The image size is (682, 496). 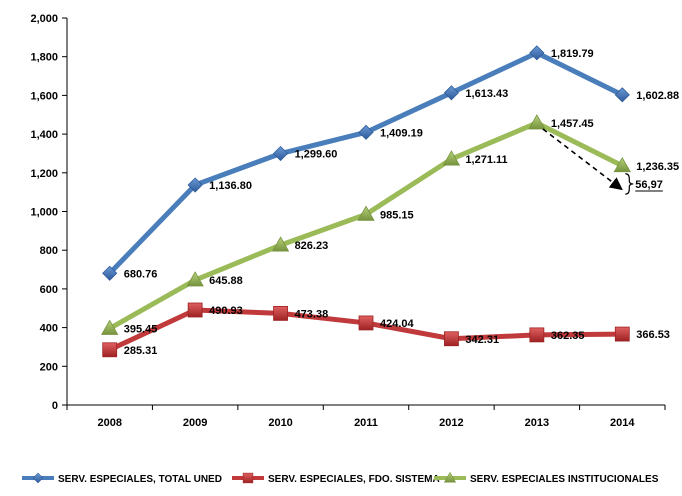 I want to click on x-tick-label: 2011, so click(x=366, y=423).